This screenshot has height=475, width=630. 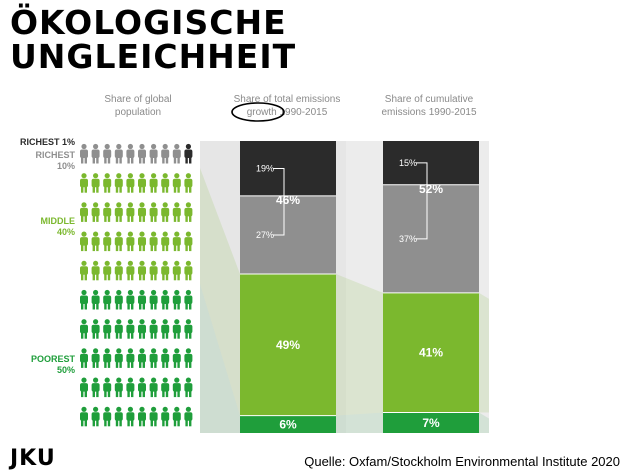 I want to click on bar-0-label-richest10: 27%, so click(x=265, y=235).